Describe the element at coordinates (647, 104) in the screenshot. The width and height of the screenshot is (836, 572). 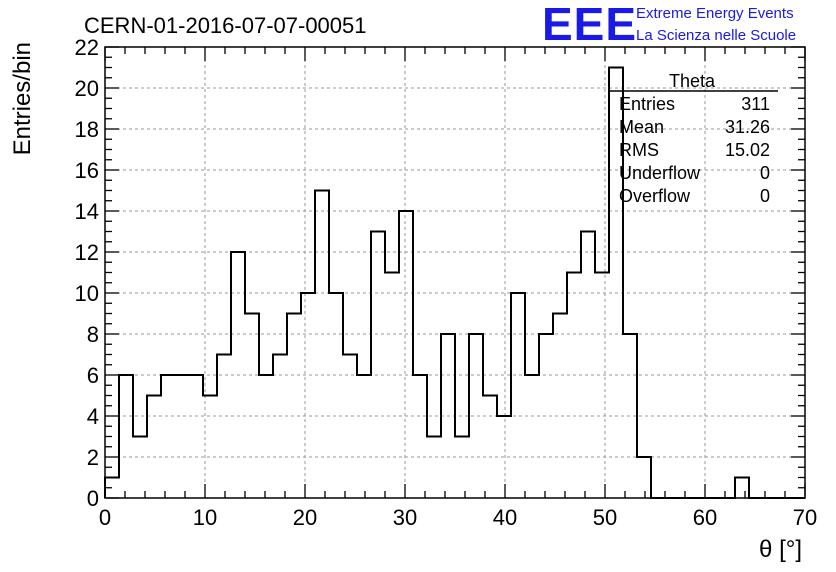
I see `stat-label: Entries` at that location.